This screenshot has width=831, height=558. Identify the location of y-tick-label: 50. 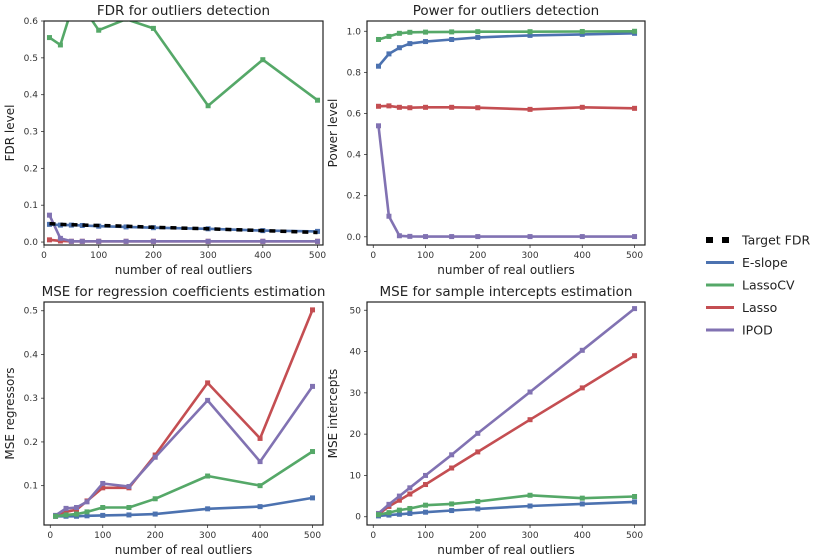
(356, 311).